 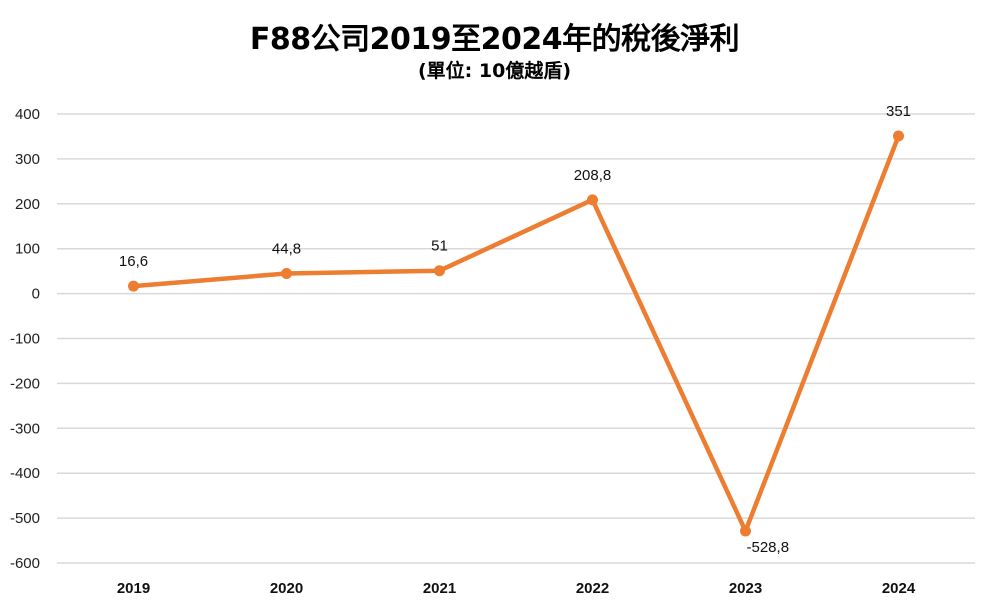 I want to click on x-tick-label: 2024, so click(x=899, y=588).